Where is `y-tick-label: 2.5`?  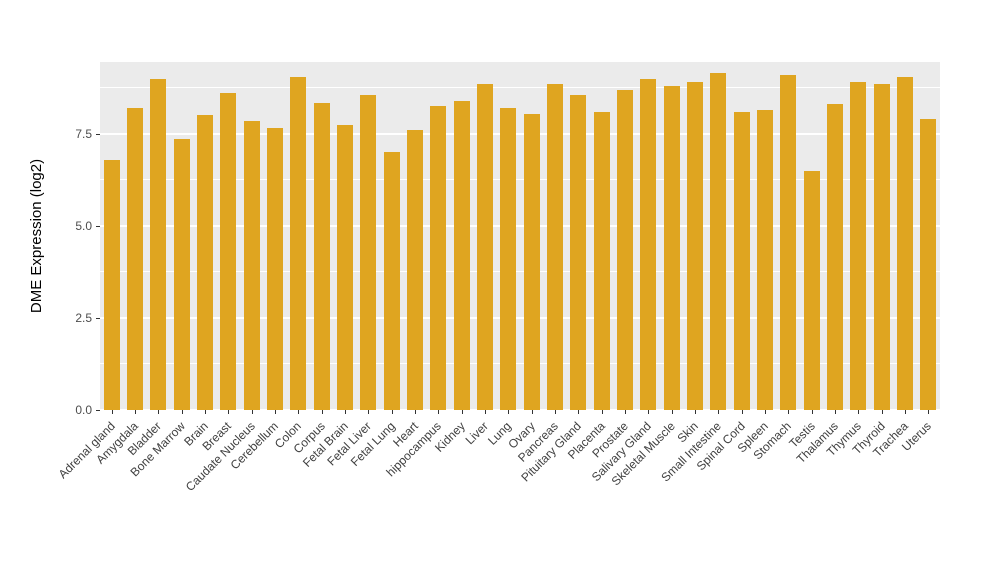
y-tick-label: 2.5 is located at coordinates (83, 317).